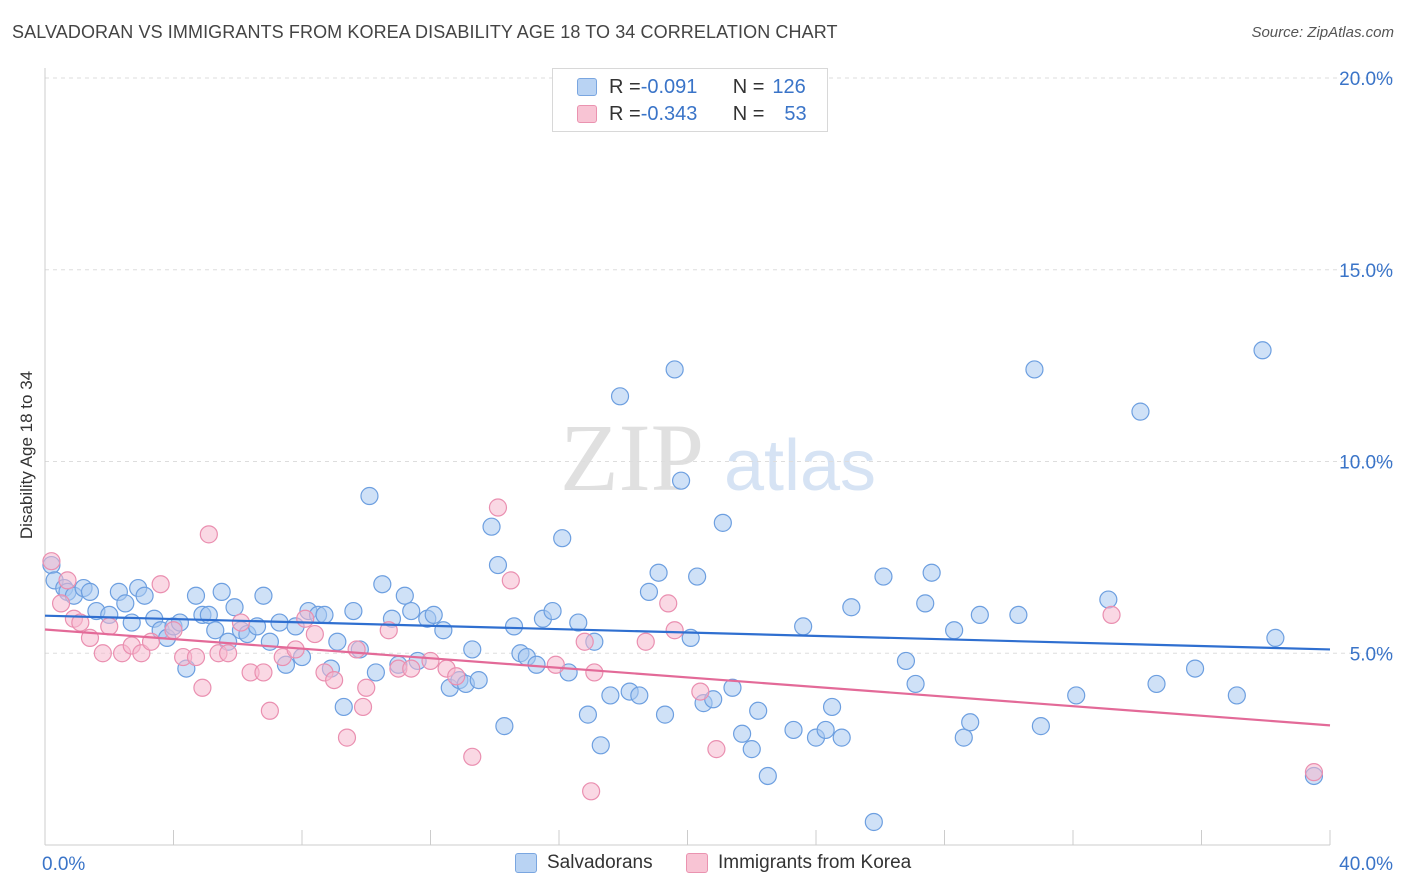  Describe the element at coordinates (800, 466) in the screenshot. I see `watermark-atlas: atlas` at that location.